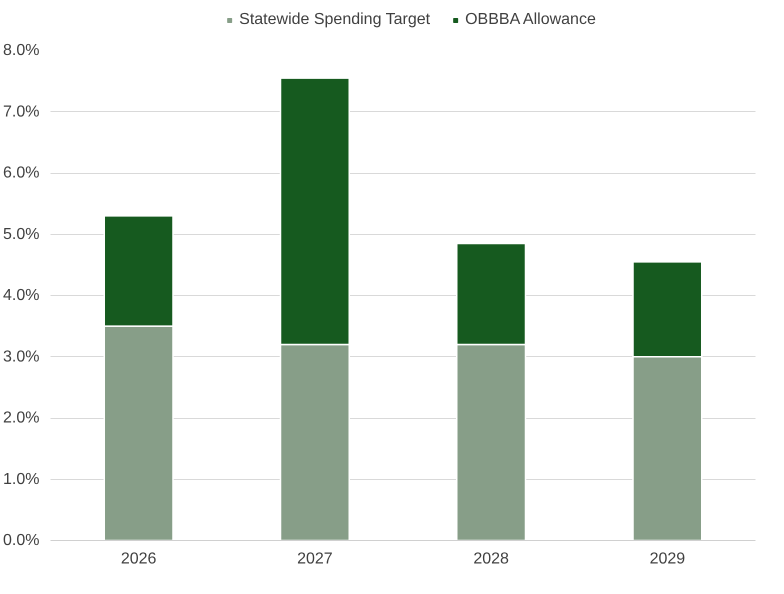 Image resolution: width=784 pixels, height=594 pixels. What do you see at coordinates (21, 357) in the screenshot?
I see `y-tick-label: 3.0%` at bounding box center [21, 357].